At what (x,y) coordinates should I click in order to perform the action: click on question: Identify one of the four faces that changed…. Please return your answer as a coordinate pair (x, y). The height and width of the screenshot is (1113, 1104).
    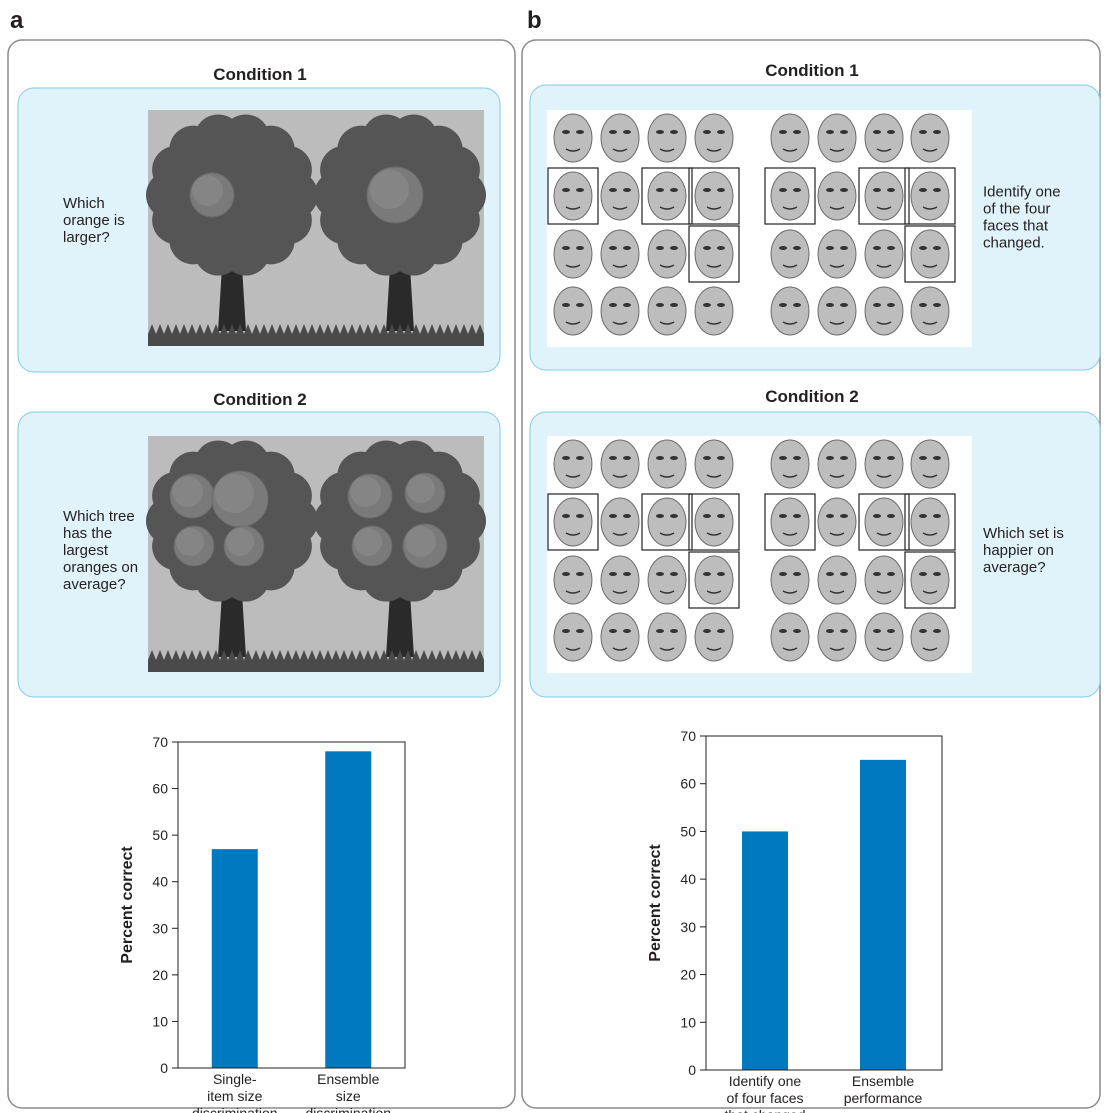
    Looking at the image, I should click on (1022, 218).